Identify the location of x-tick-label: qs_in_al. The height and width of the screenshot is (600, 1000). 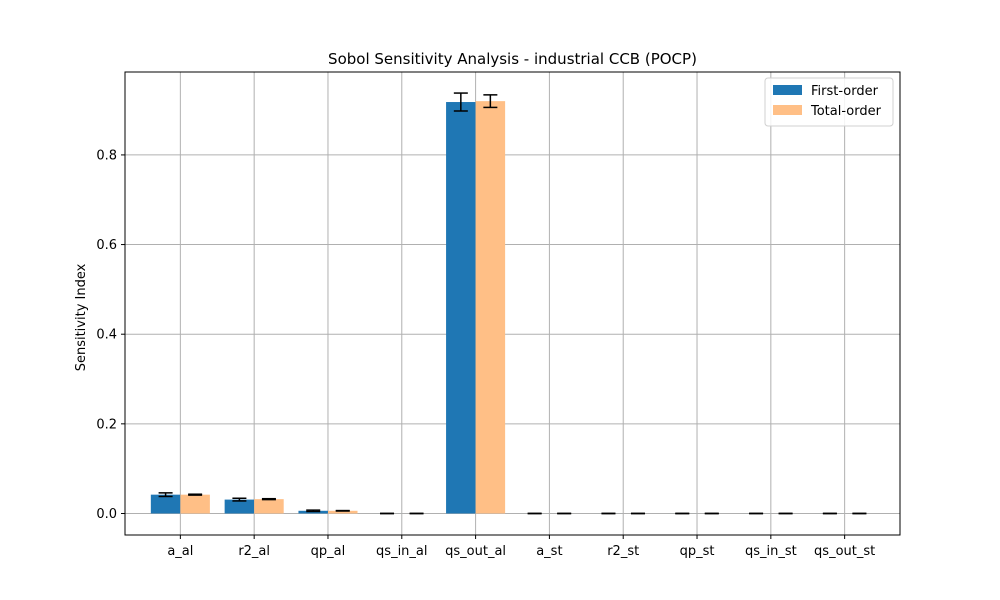
(401, 551).